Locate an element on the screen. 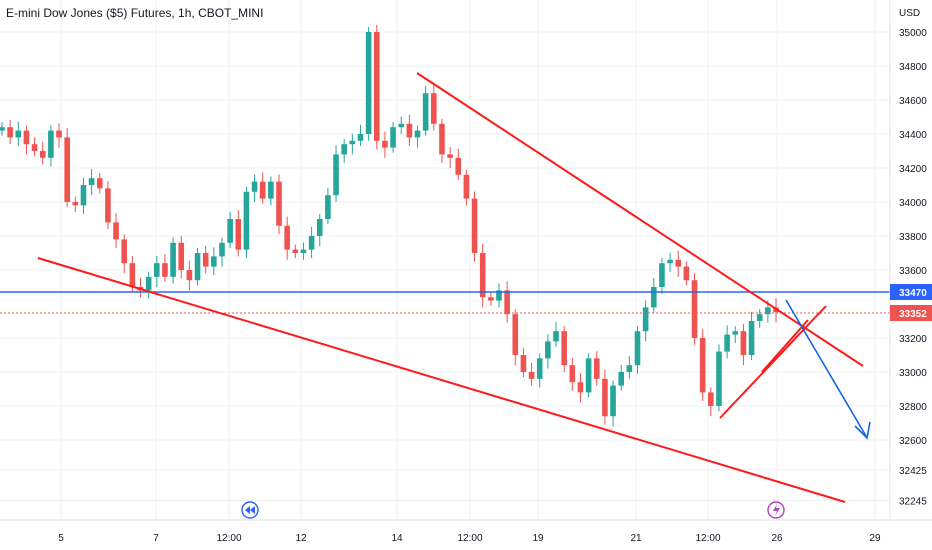 This screenshot has width=932, height=550. y-tick-label: 35000 is located at coordinates (913, 33).